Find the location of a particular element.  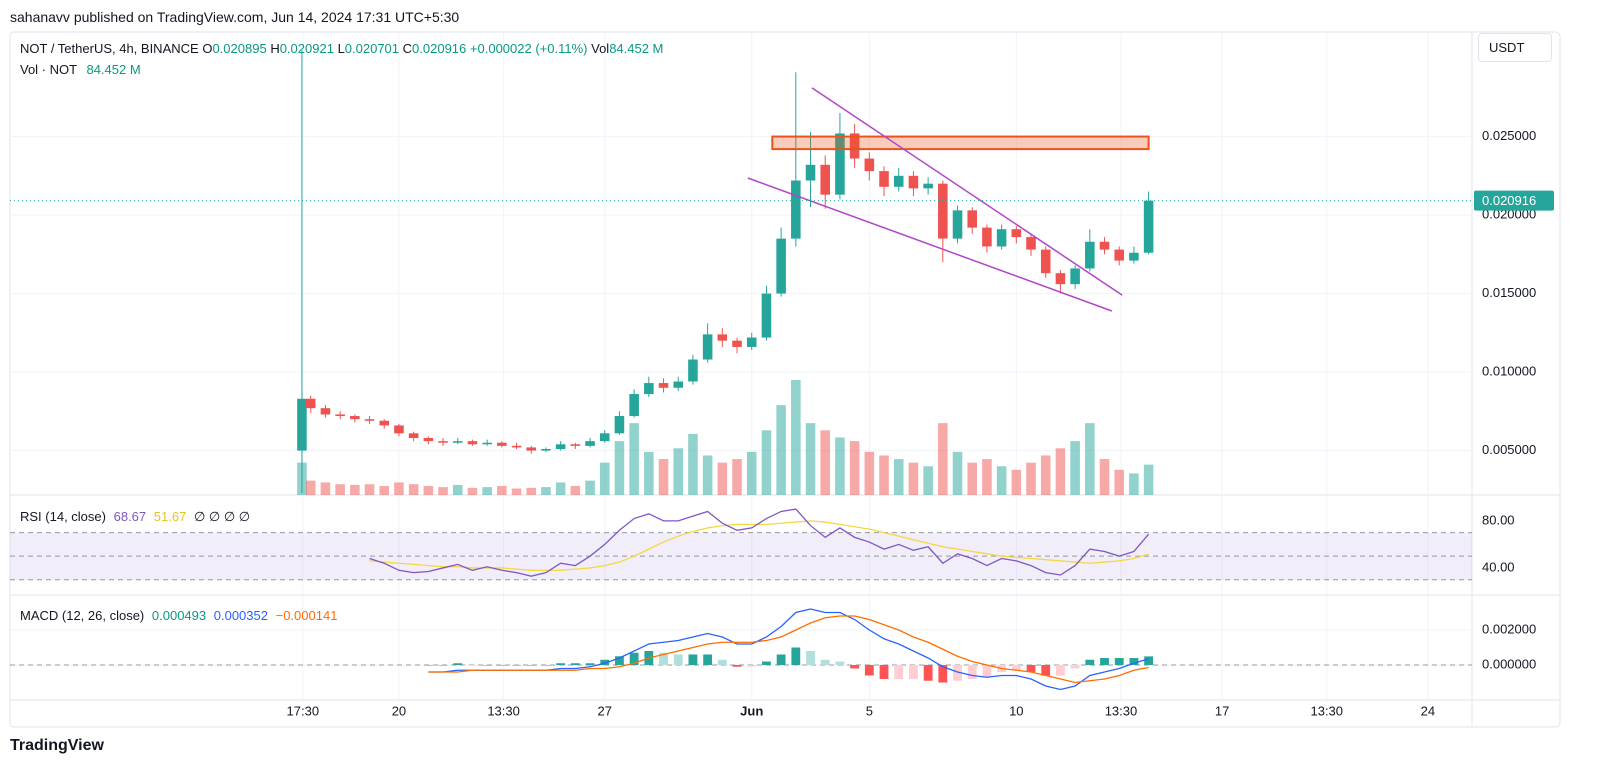

macd-title: MACD (12, 26, close) is located at coordinates (82, 615).